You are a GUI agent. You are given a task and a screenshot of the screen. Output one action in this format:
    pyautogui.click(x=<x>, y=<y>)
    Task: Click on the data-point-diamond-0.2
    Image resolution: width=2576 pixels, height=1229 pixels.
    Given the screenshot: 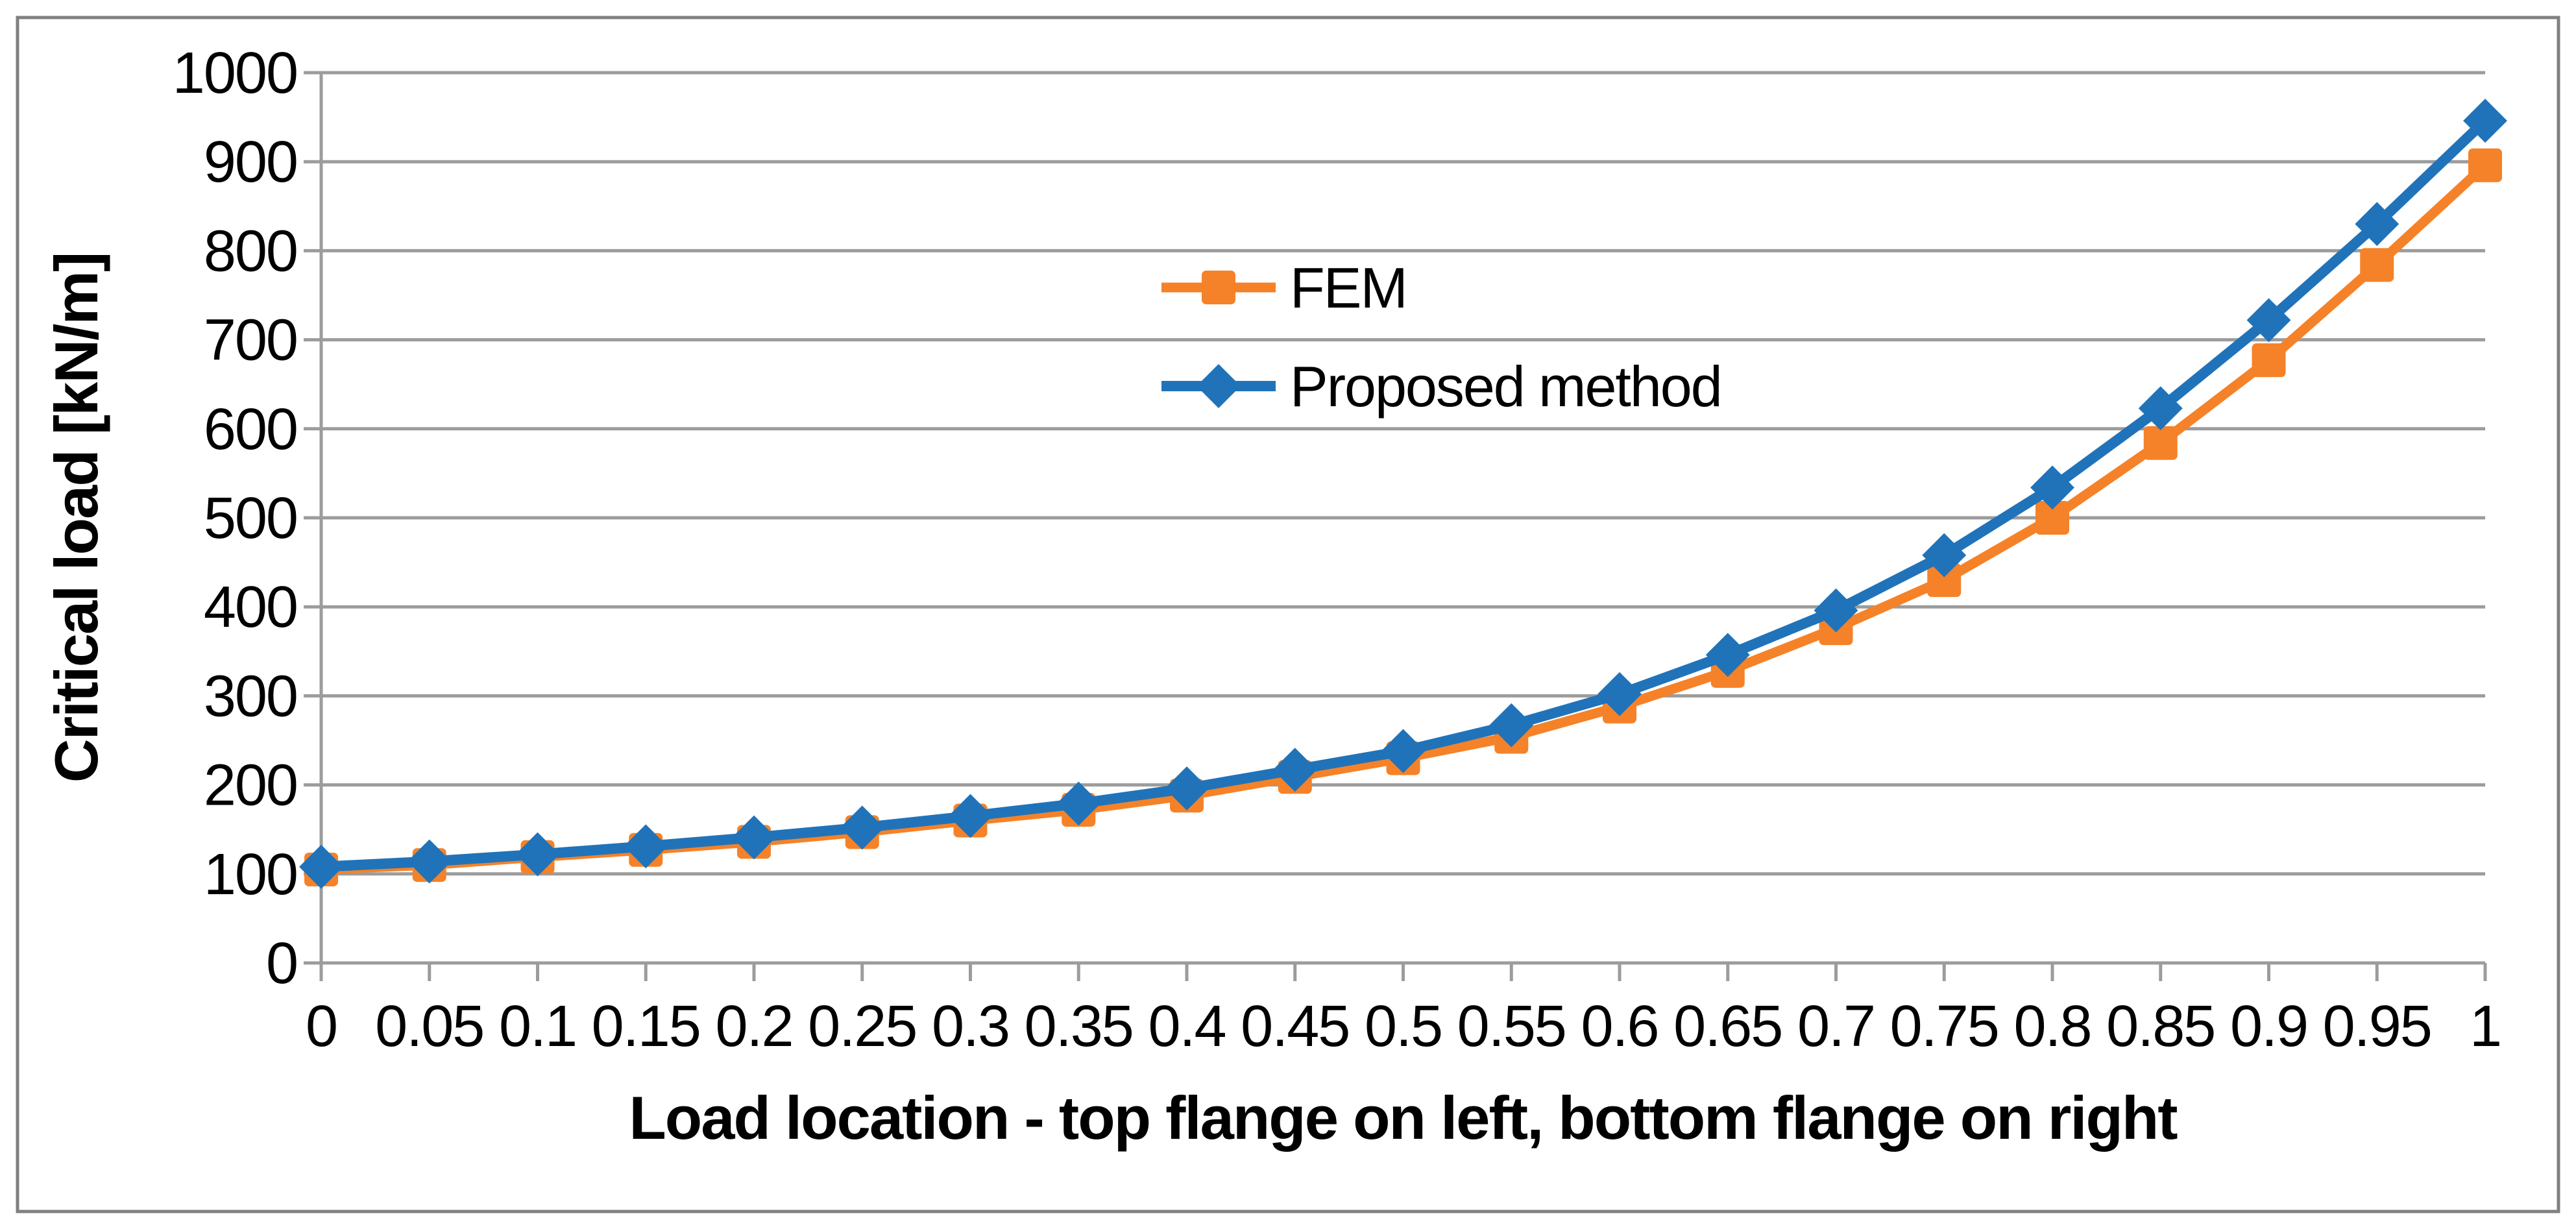 What is the action you would take?
    pyautogui.click(x=754, y=838)
    